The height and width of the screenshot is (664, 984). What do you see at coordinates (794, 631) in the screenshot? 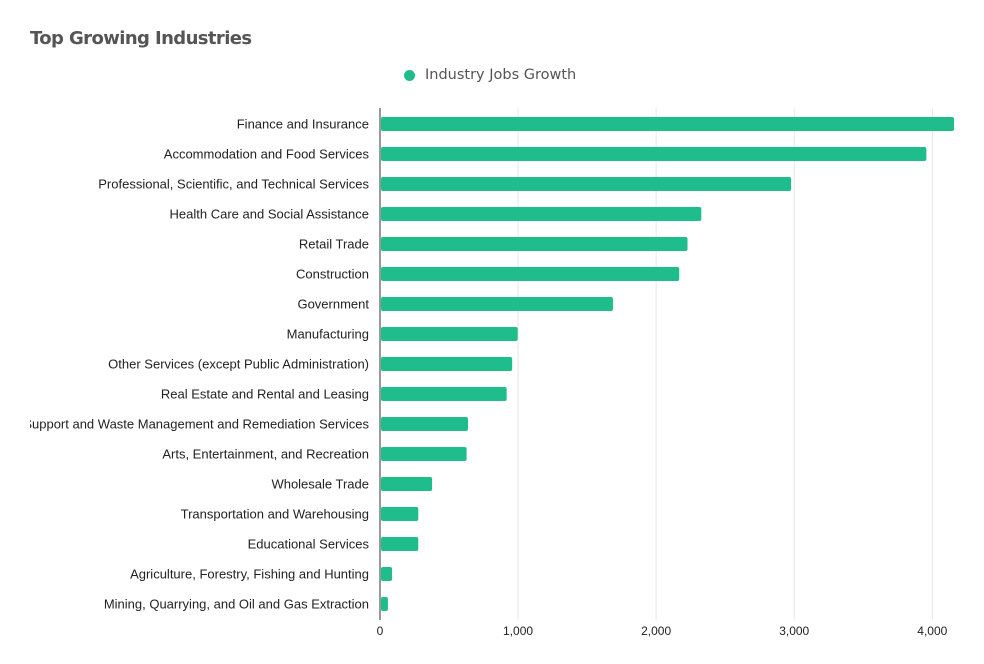
I see `x-tick-label: 3,000` at bounding box center [794, 631].